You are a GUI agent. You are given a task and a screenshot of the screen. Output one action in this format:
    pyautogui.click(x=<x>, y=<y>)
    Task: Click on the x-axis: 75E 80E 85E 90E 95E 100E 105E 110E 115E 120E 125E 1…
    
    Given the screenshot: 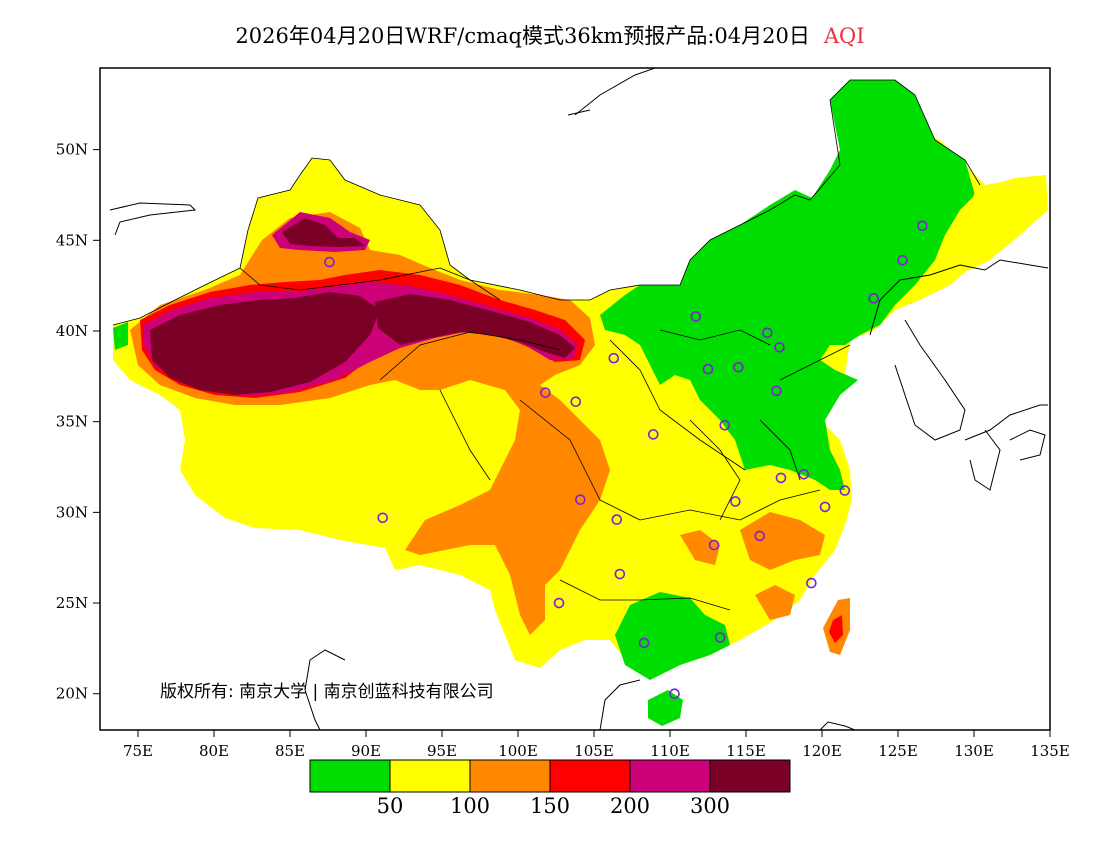 What is the action you would take?
    pyautogui.click(x=596, y=745)
    